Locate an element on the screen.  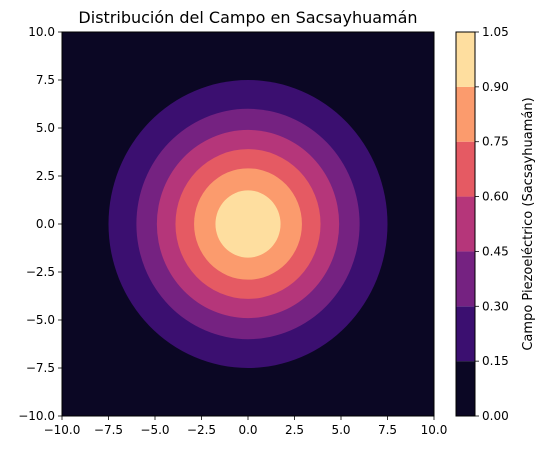
x-tick-label: 5.0 is located at coordinates (340, 430).